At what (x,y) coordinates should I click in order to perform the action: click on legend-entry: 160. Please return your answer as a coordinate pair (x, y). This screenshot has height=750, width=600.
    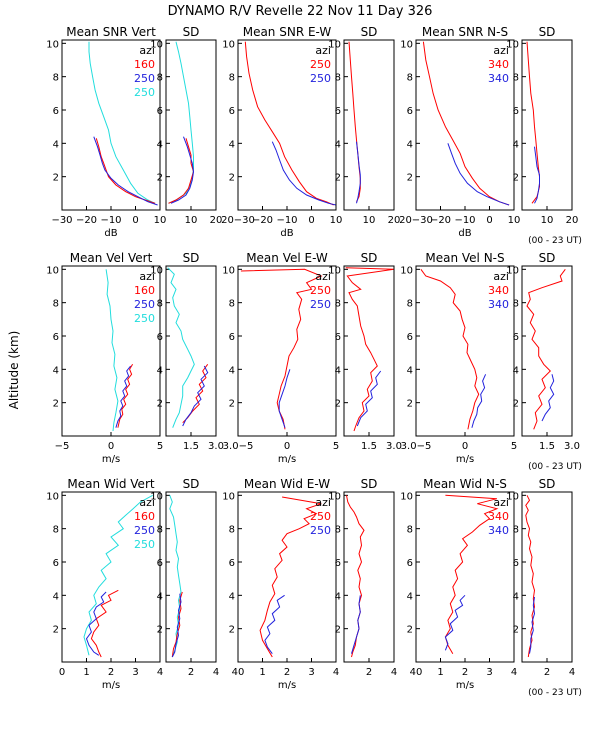
    Looking at the image, I should click on (144, 516).